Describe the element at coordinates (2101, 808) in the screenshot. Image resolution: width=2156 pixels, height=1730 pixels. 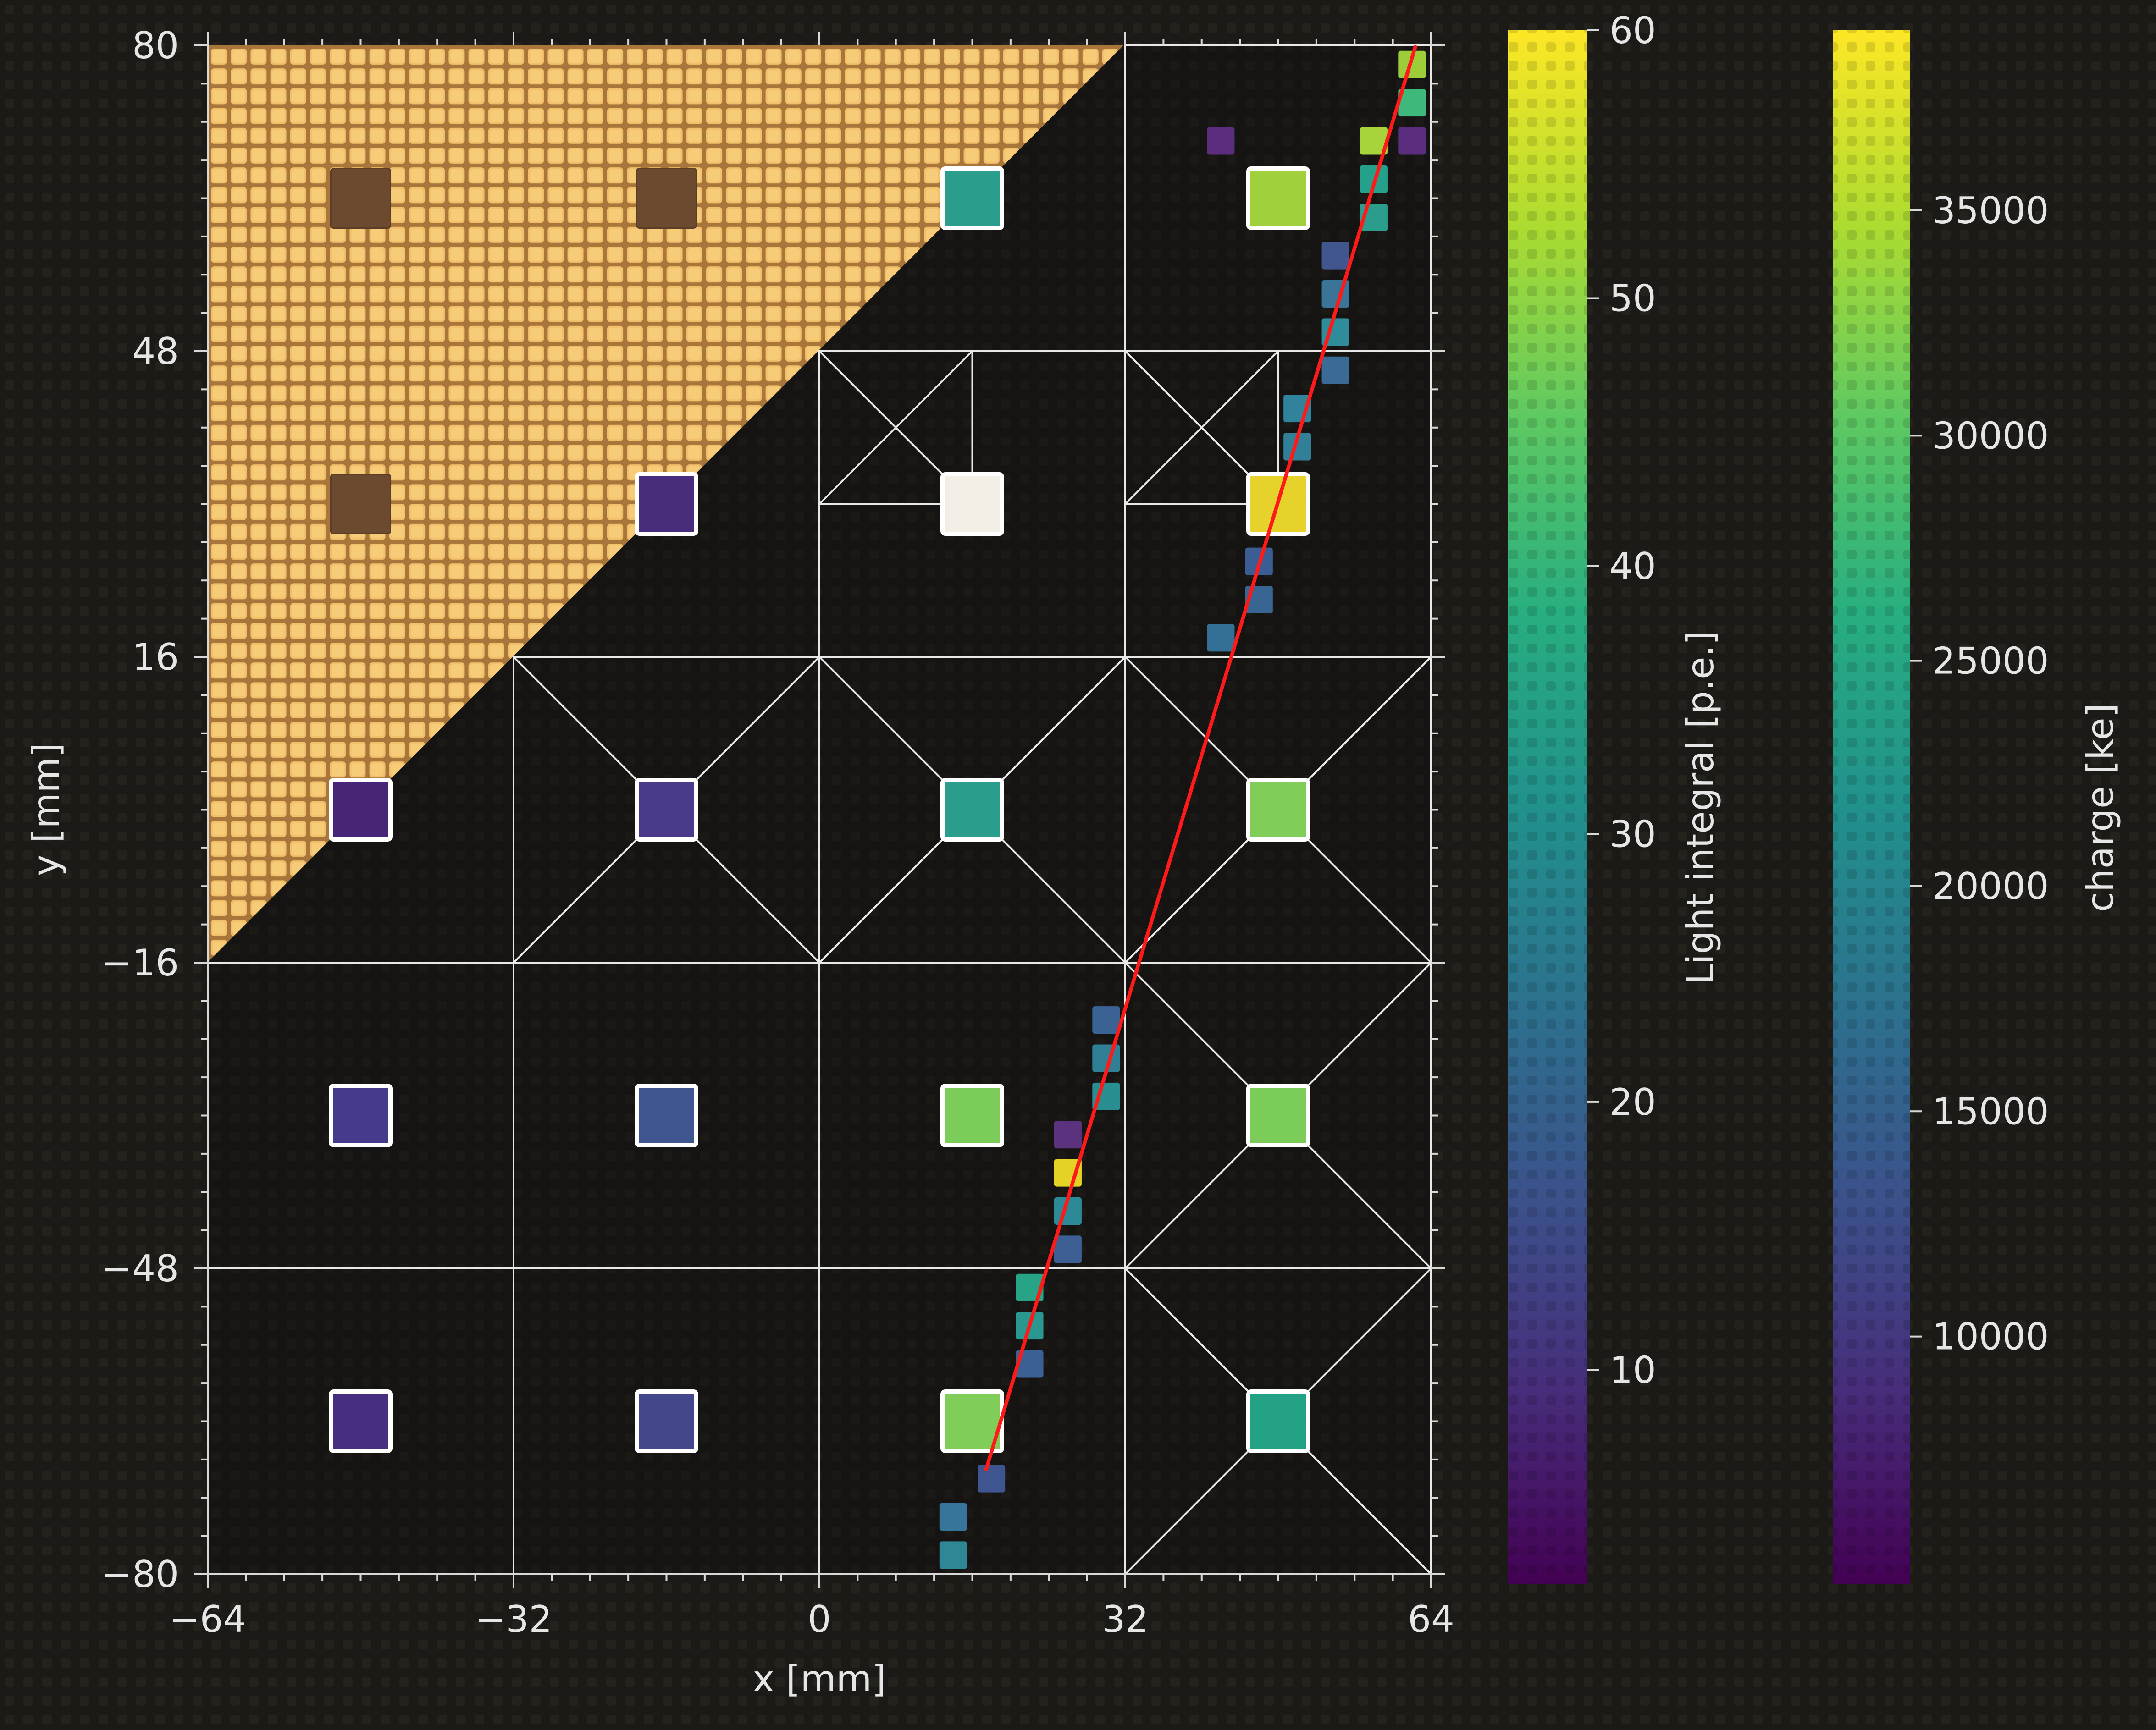
I see `charge-colorbar-label: charge [ke]` at that location.